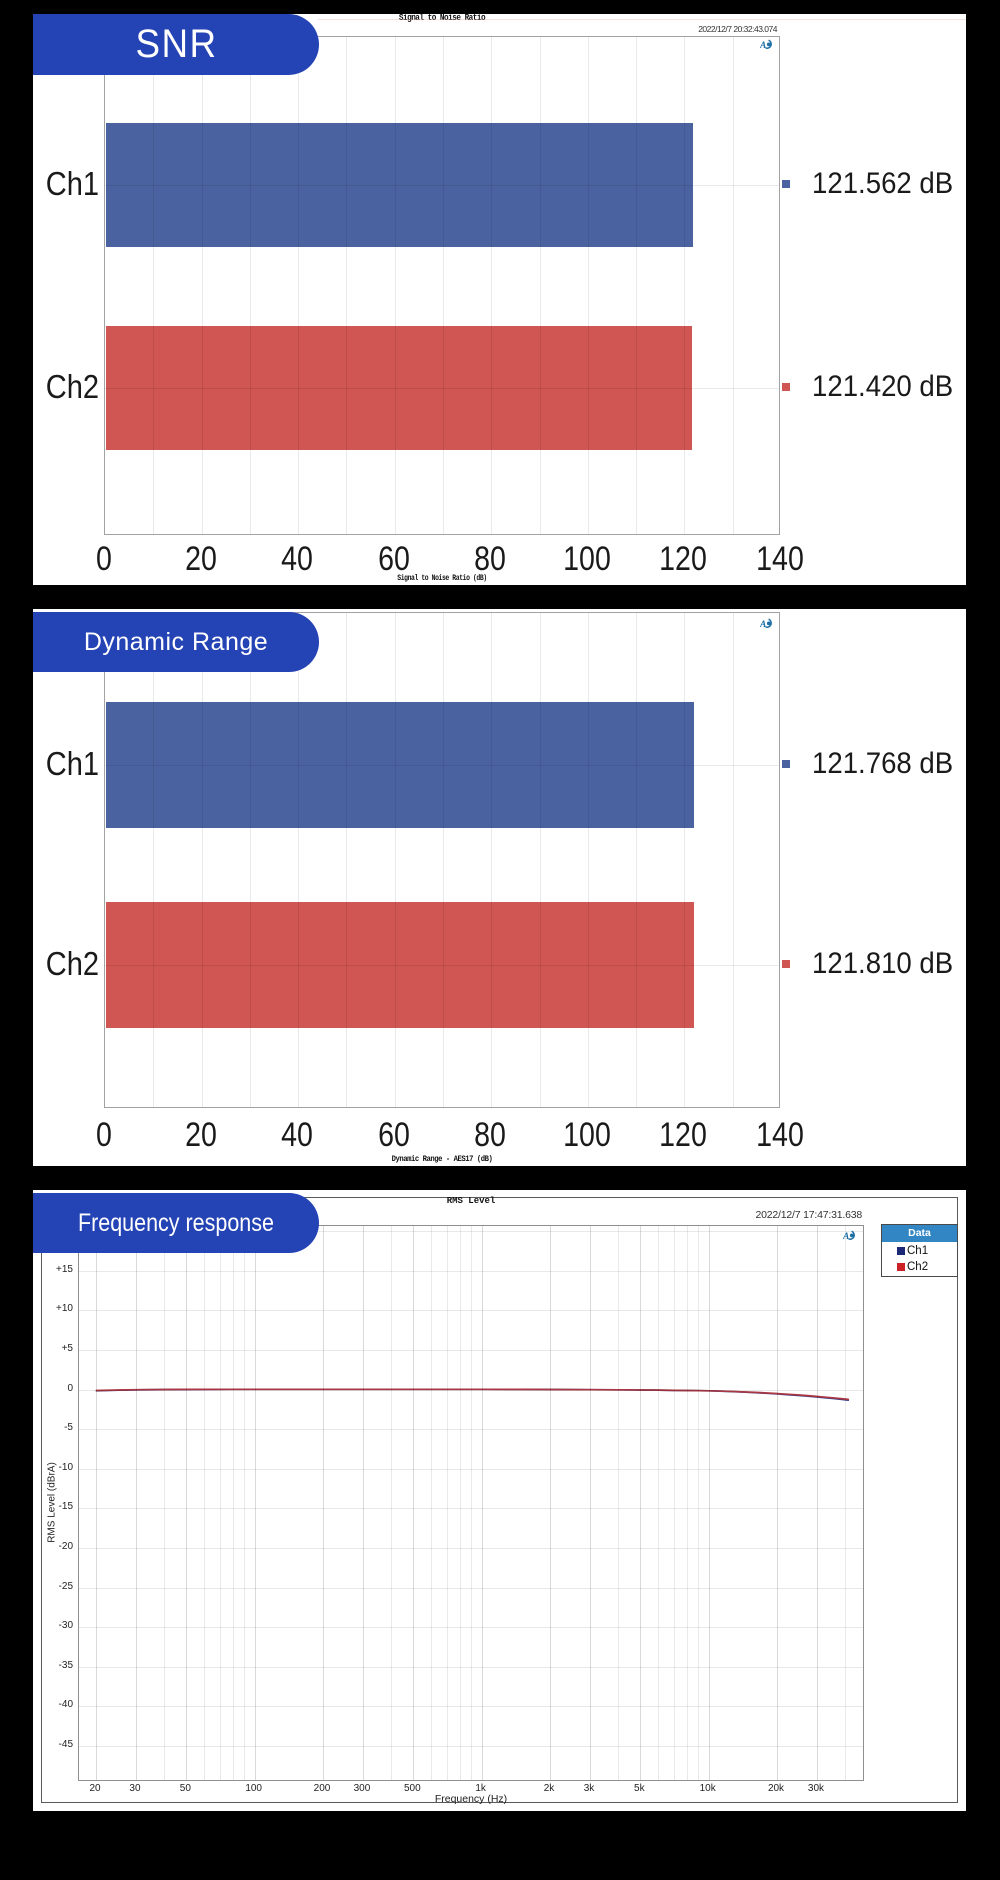  I want to click on frequency-response-badge: Frequency response, so click(176, 1223).